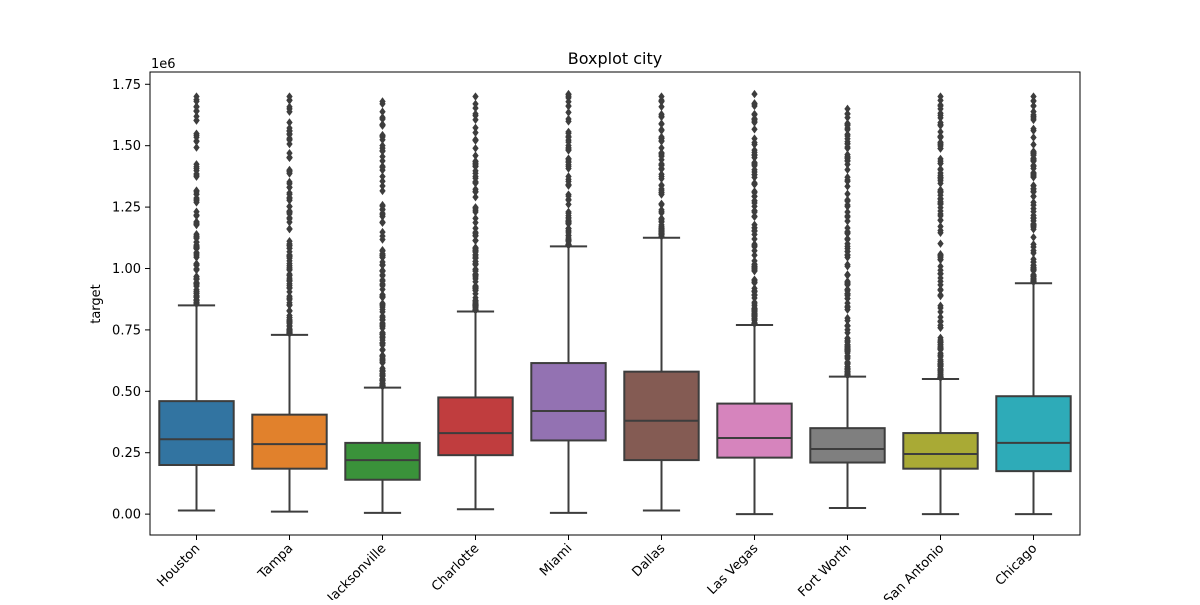 Image resolution: width=1200 pixels, height=605 pixels. I want to click on box-houston, so click(196, 302).